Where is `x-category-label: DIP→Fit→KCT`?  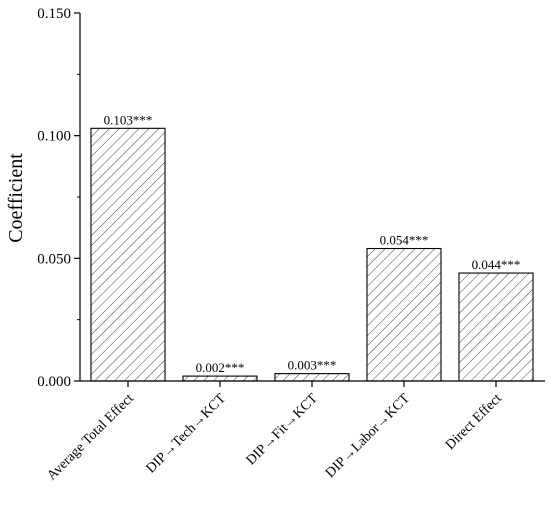
x-category-label: DIP→Fit→KCT is located at coordinates (282, 429).